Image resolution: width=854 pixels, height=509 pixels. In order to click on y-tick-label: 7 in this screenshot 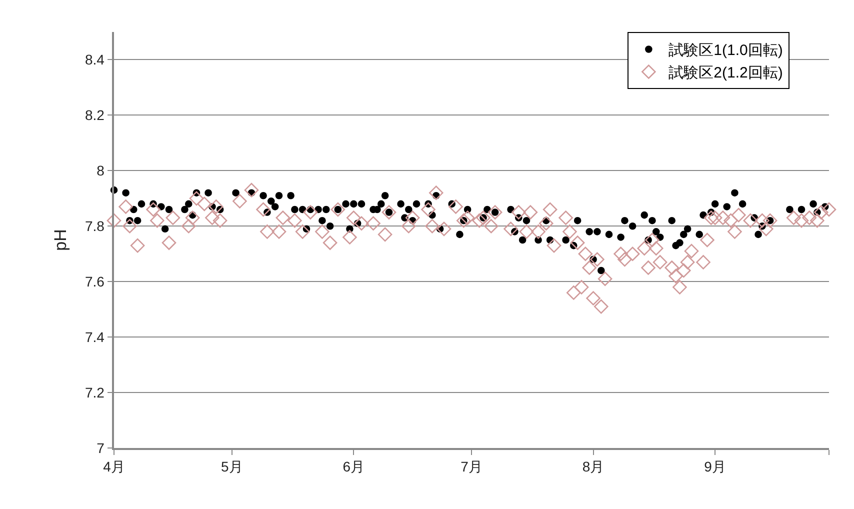, I will do `click(100, 448)`.